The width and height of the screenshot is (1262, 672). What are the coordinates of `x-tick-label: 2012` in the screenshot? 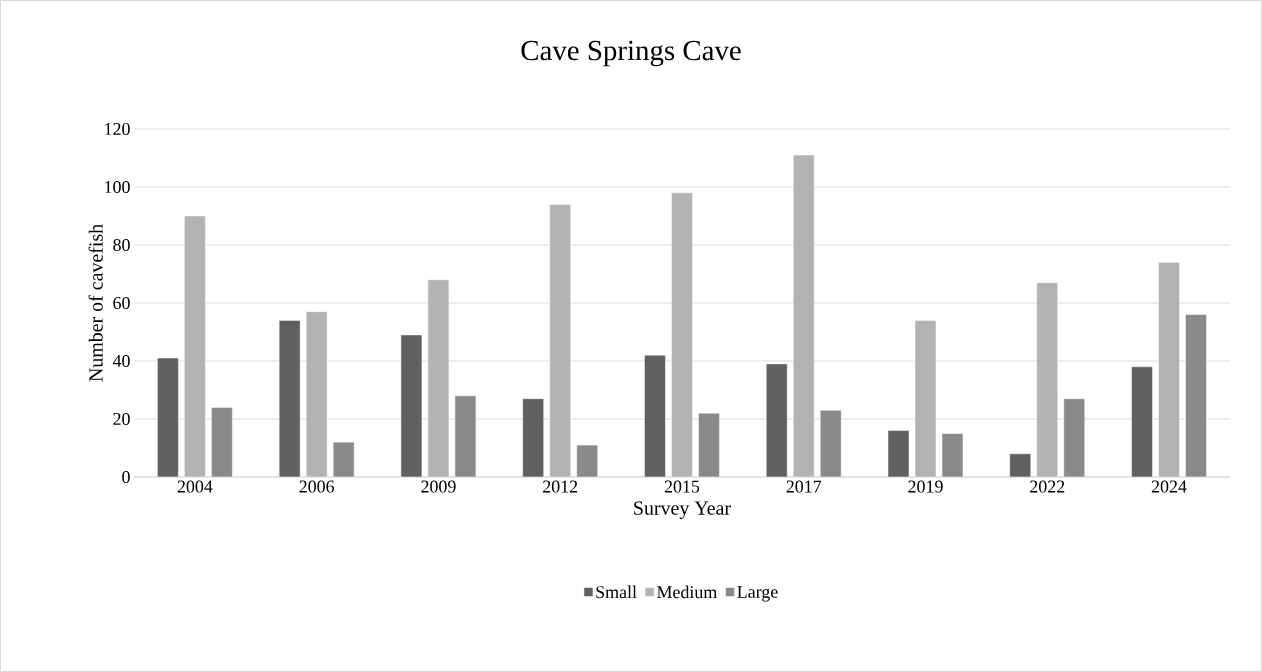 It's located at (560, 486).